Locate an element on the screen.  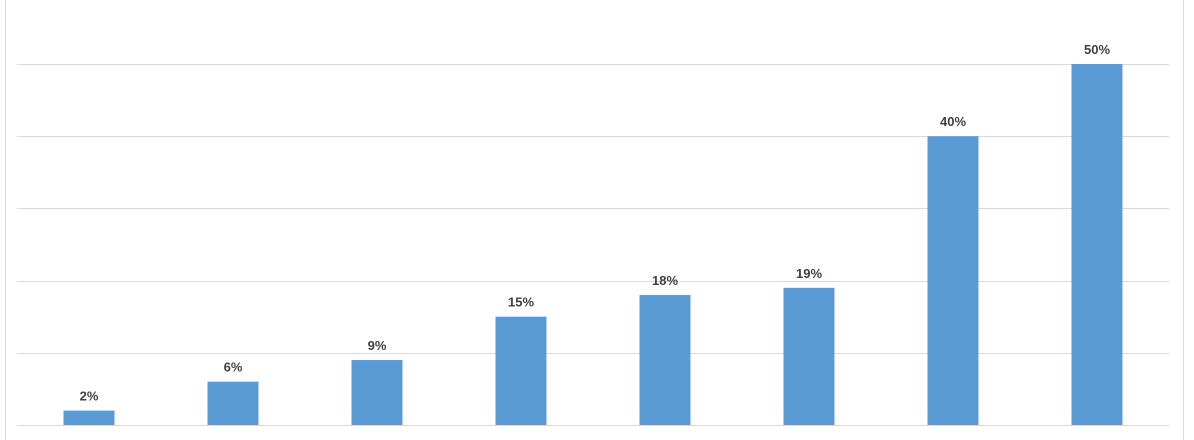
data-label: 19% is located at coordinates (809, 273).